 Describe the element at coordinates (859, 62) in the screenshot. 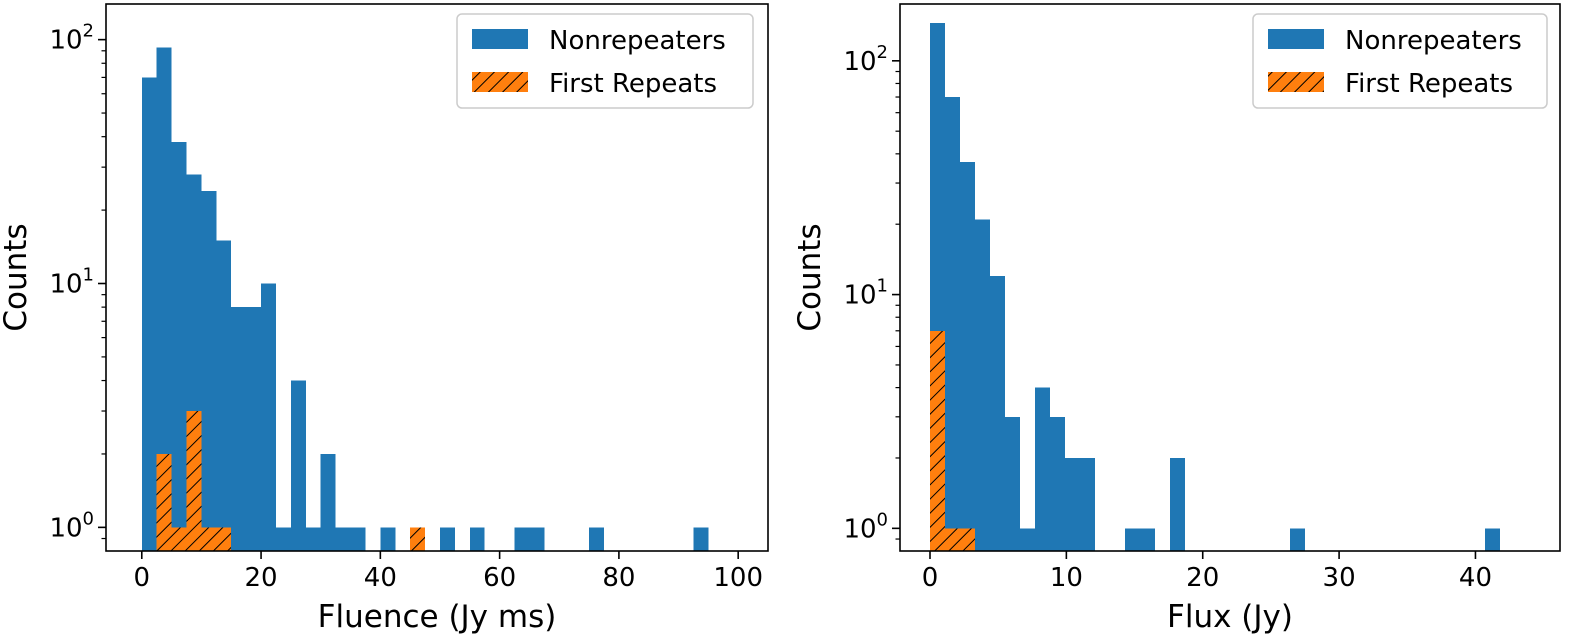

I see `flux-y-tick-base-2: 10` at that location.